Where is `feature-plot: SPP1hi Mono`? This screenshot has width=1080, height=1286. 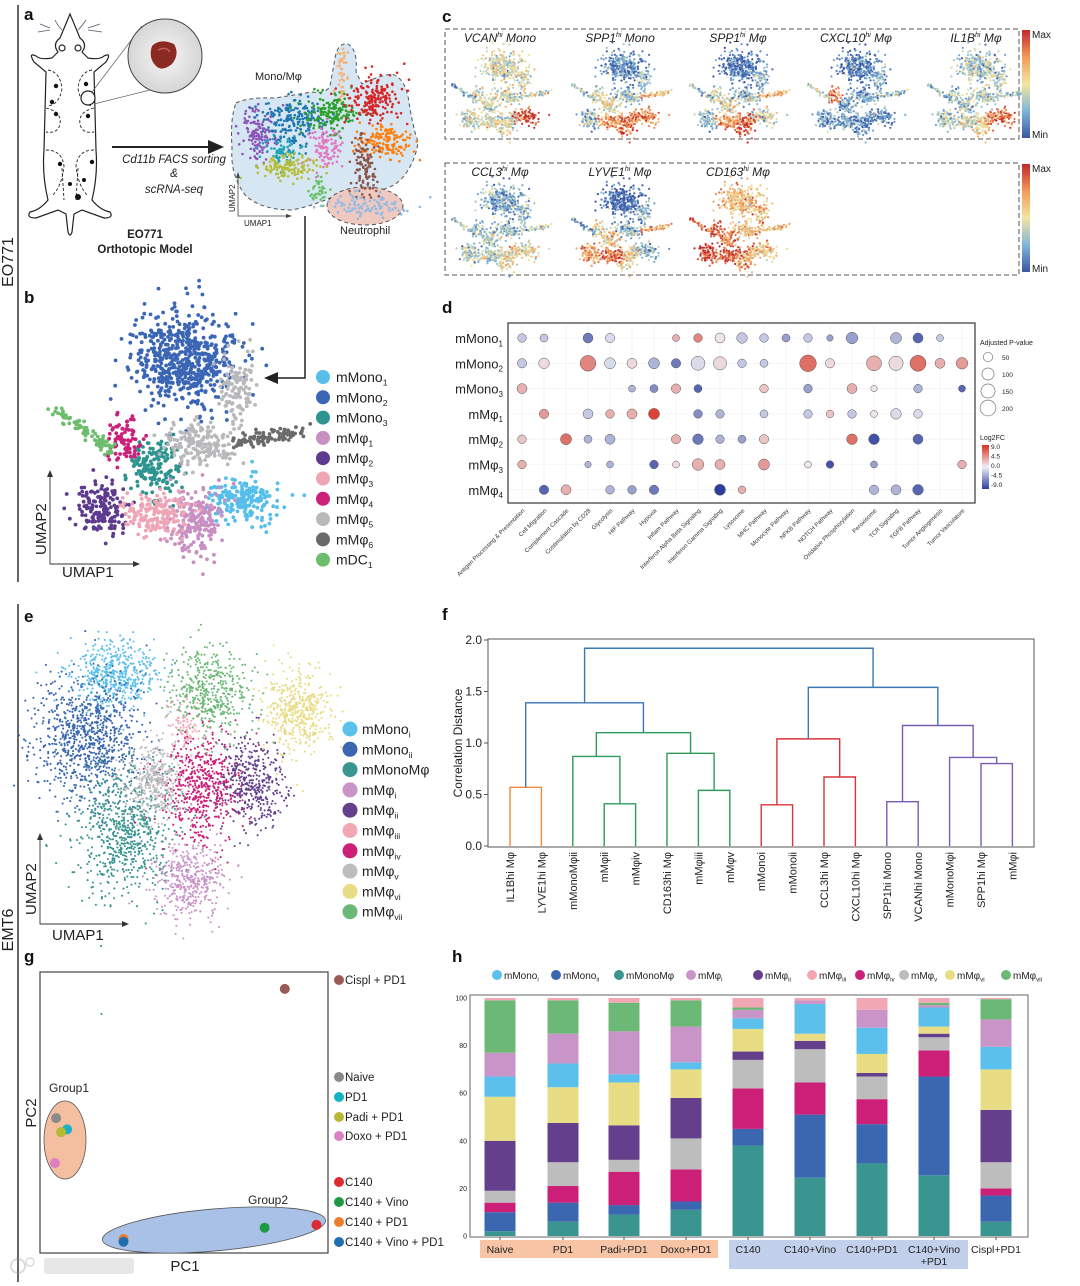
feature-plot: SPP1hi Mono is located at coordinates (621, 87).